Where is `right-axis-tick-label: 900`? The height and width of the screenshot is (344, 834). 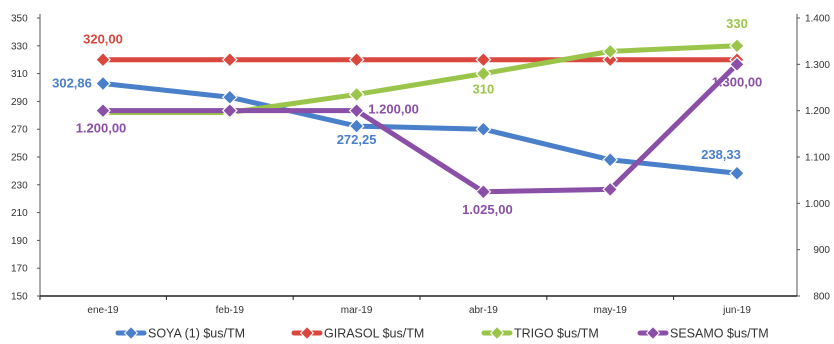
right-axis-tick-label: 900 is located at coordinates (821, 250).